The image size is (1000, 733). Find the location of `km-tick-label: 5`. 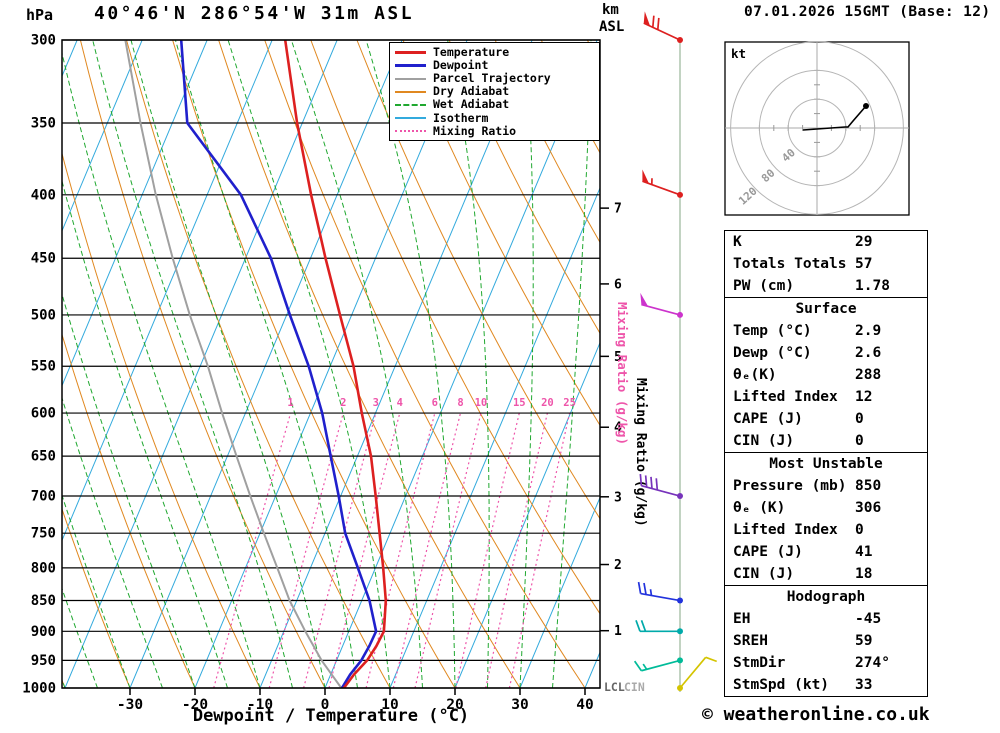

km-tick-label: 5 is located at coordinates (618, 357).